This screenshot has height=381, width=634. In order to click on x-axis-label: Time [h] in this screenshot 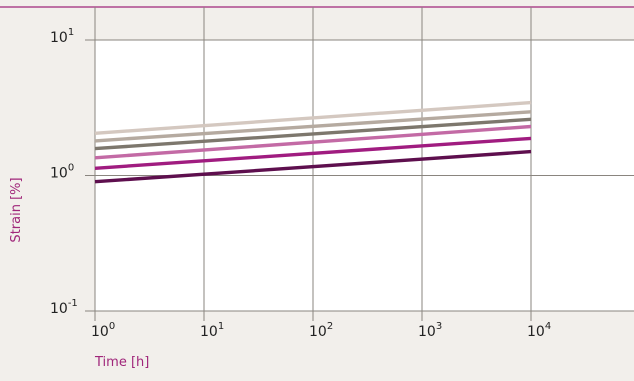, I will do `click(121, 362)`.